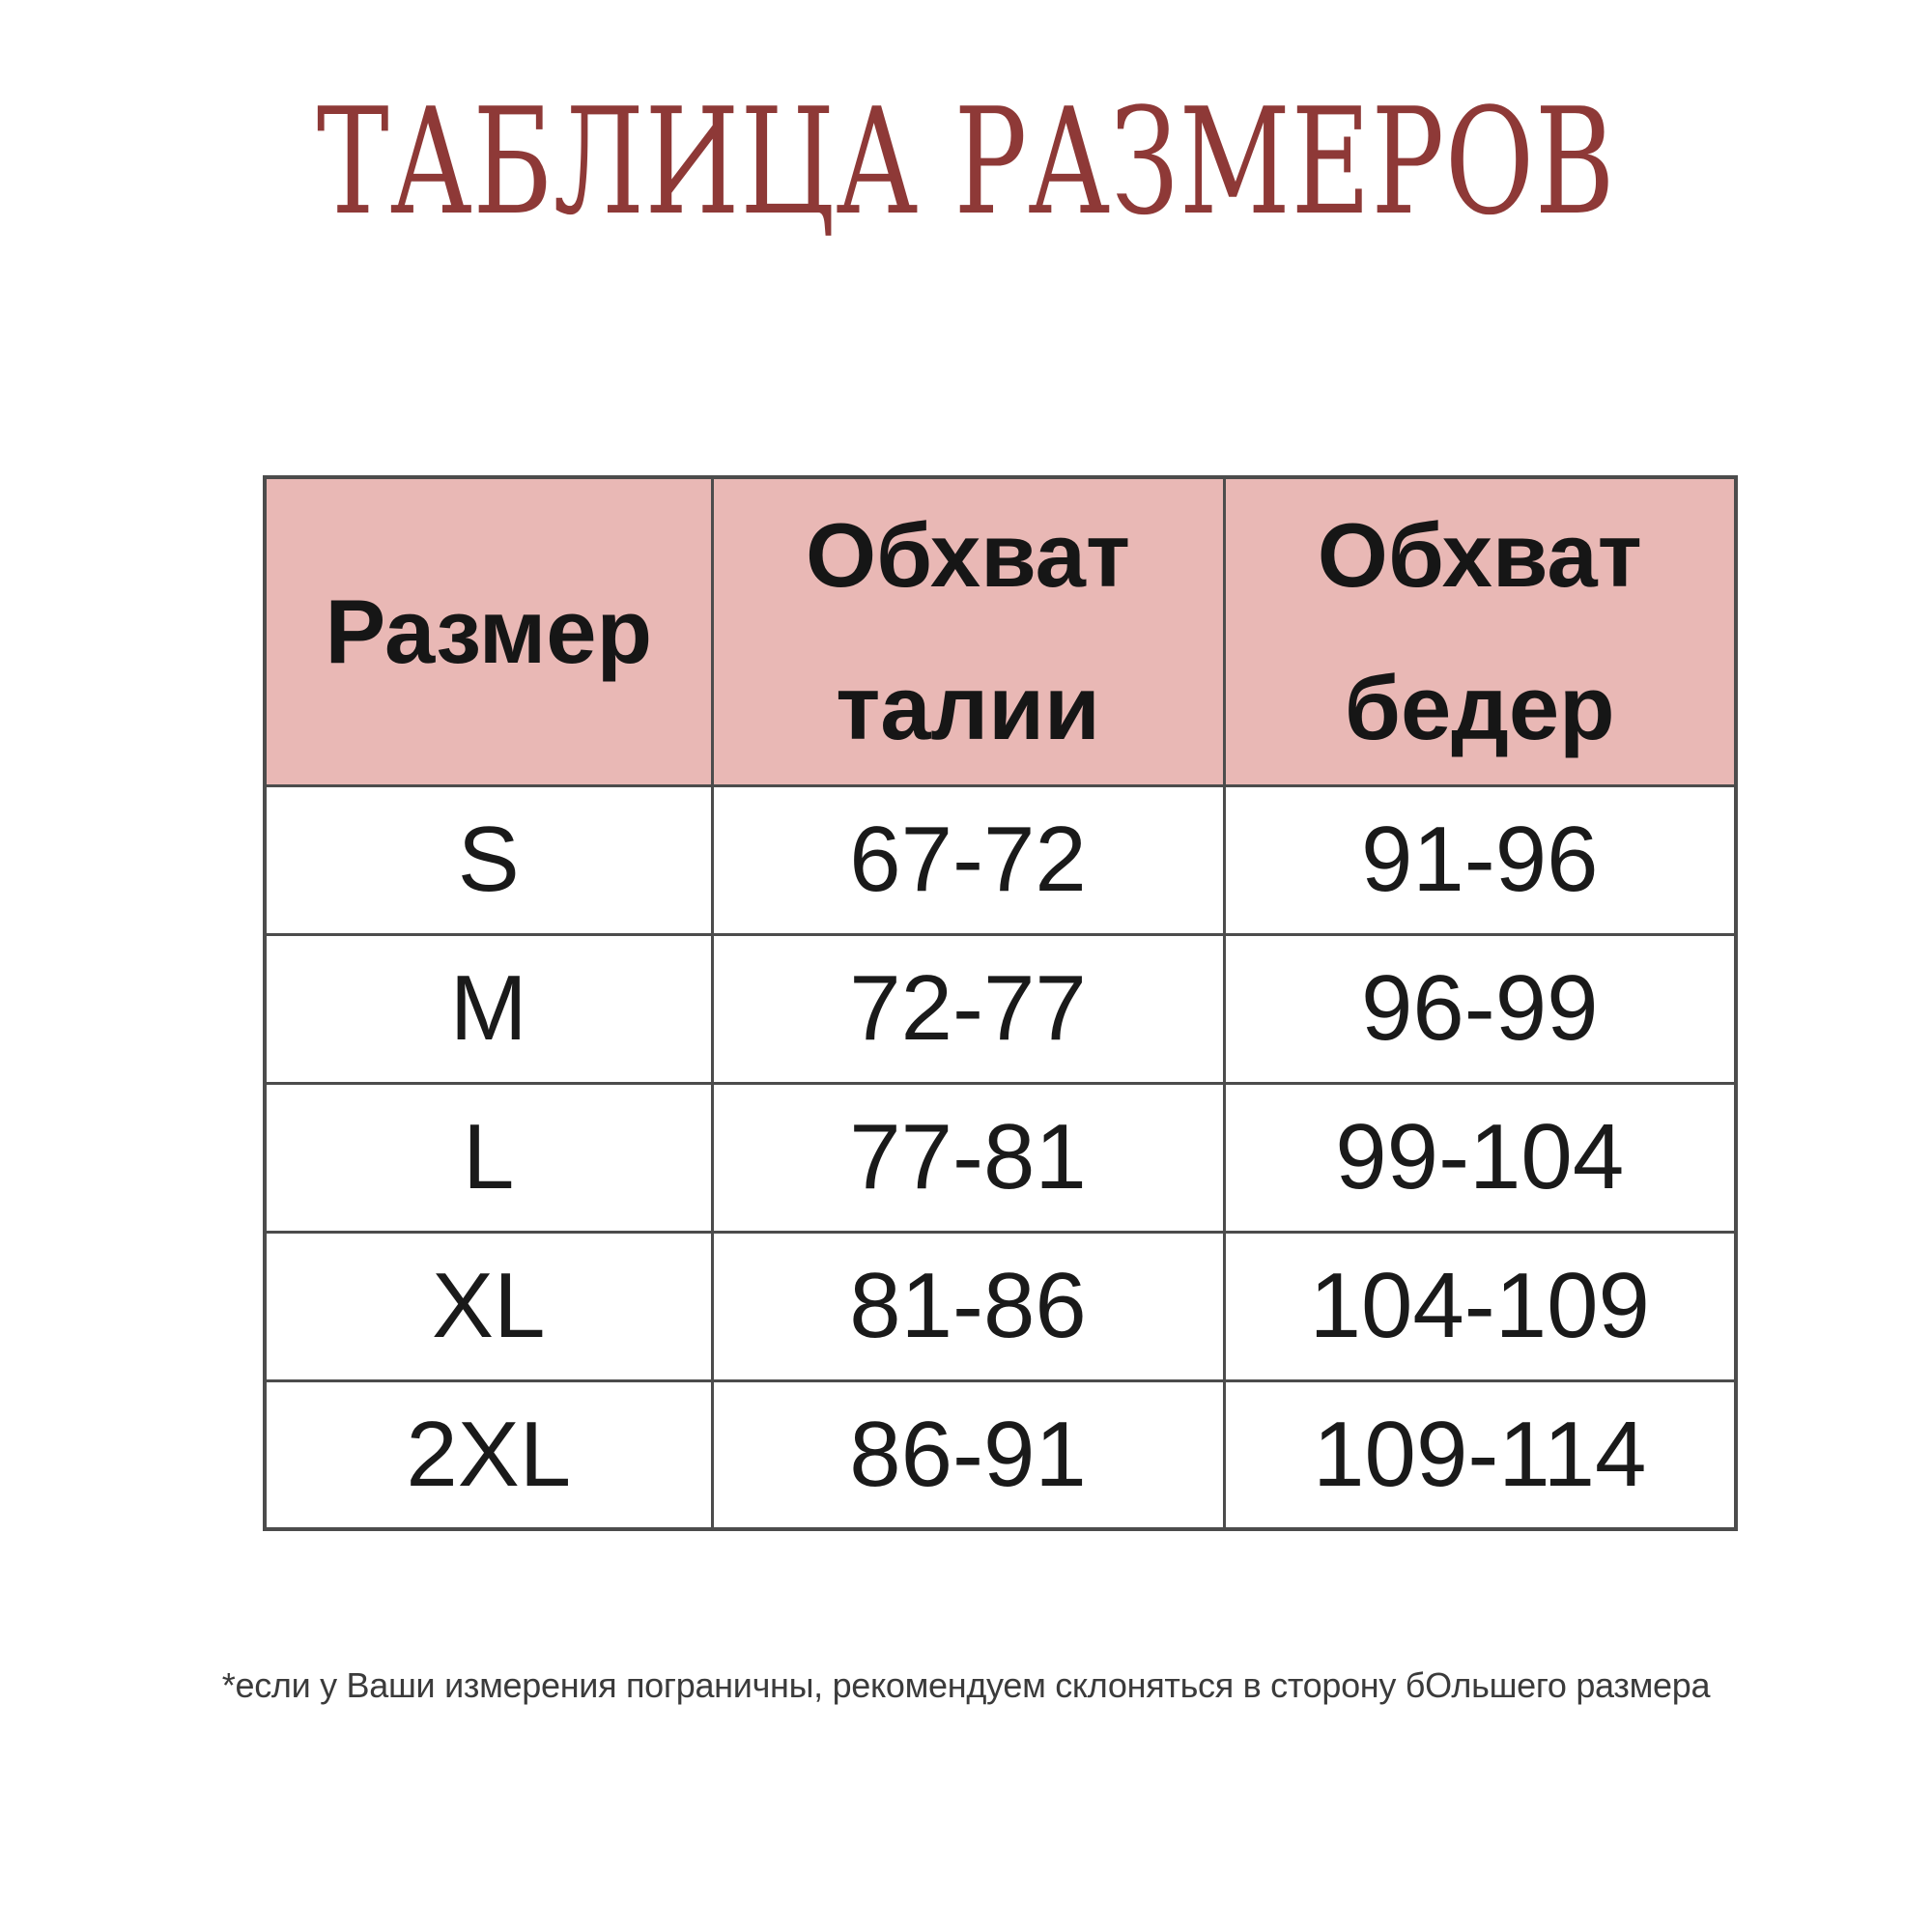  What do you see at coordinates (488, 1454) in the screenshot?
I see `size-cell: 2XL` at bounding box center [488, 1454].